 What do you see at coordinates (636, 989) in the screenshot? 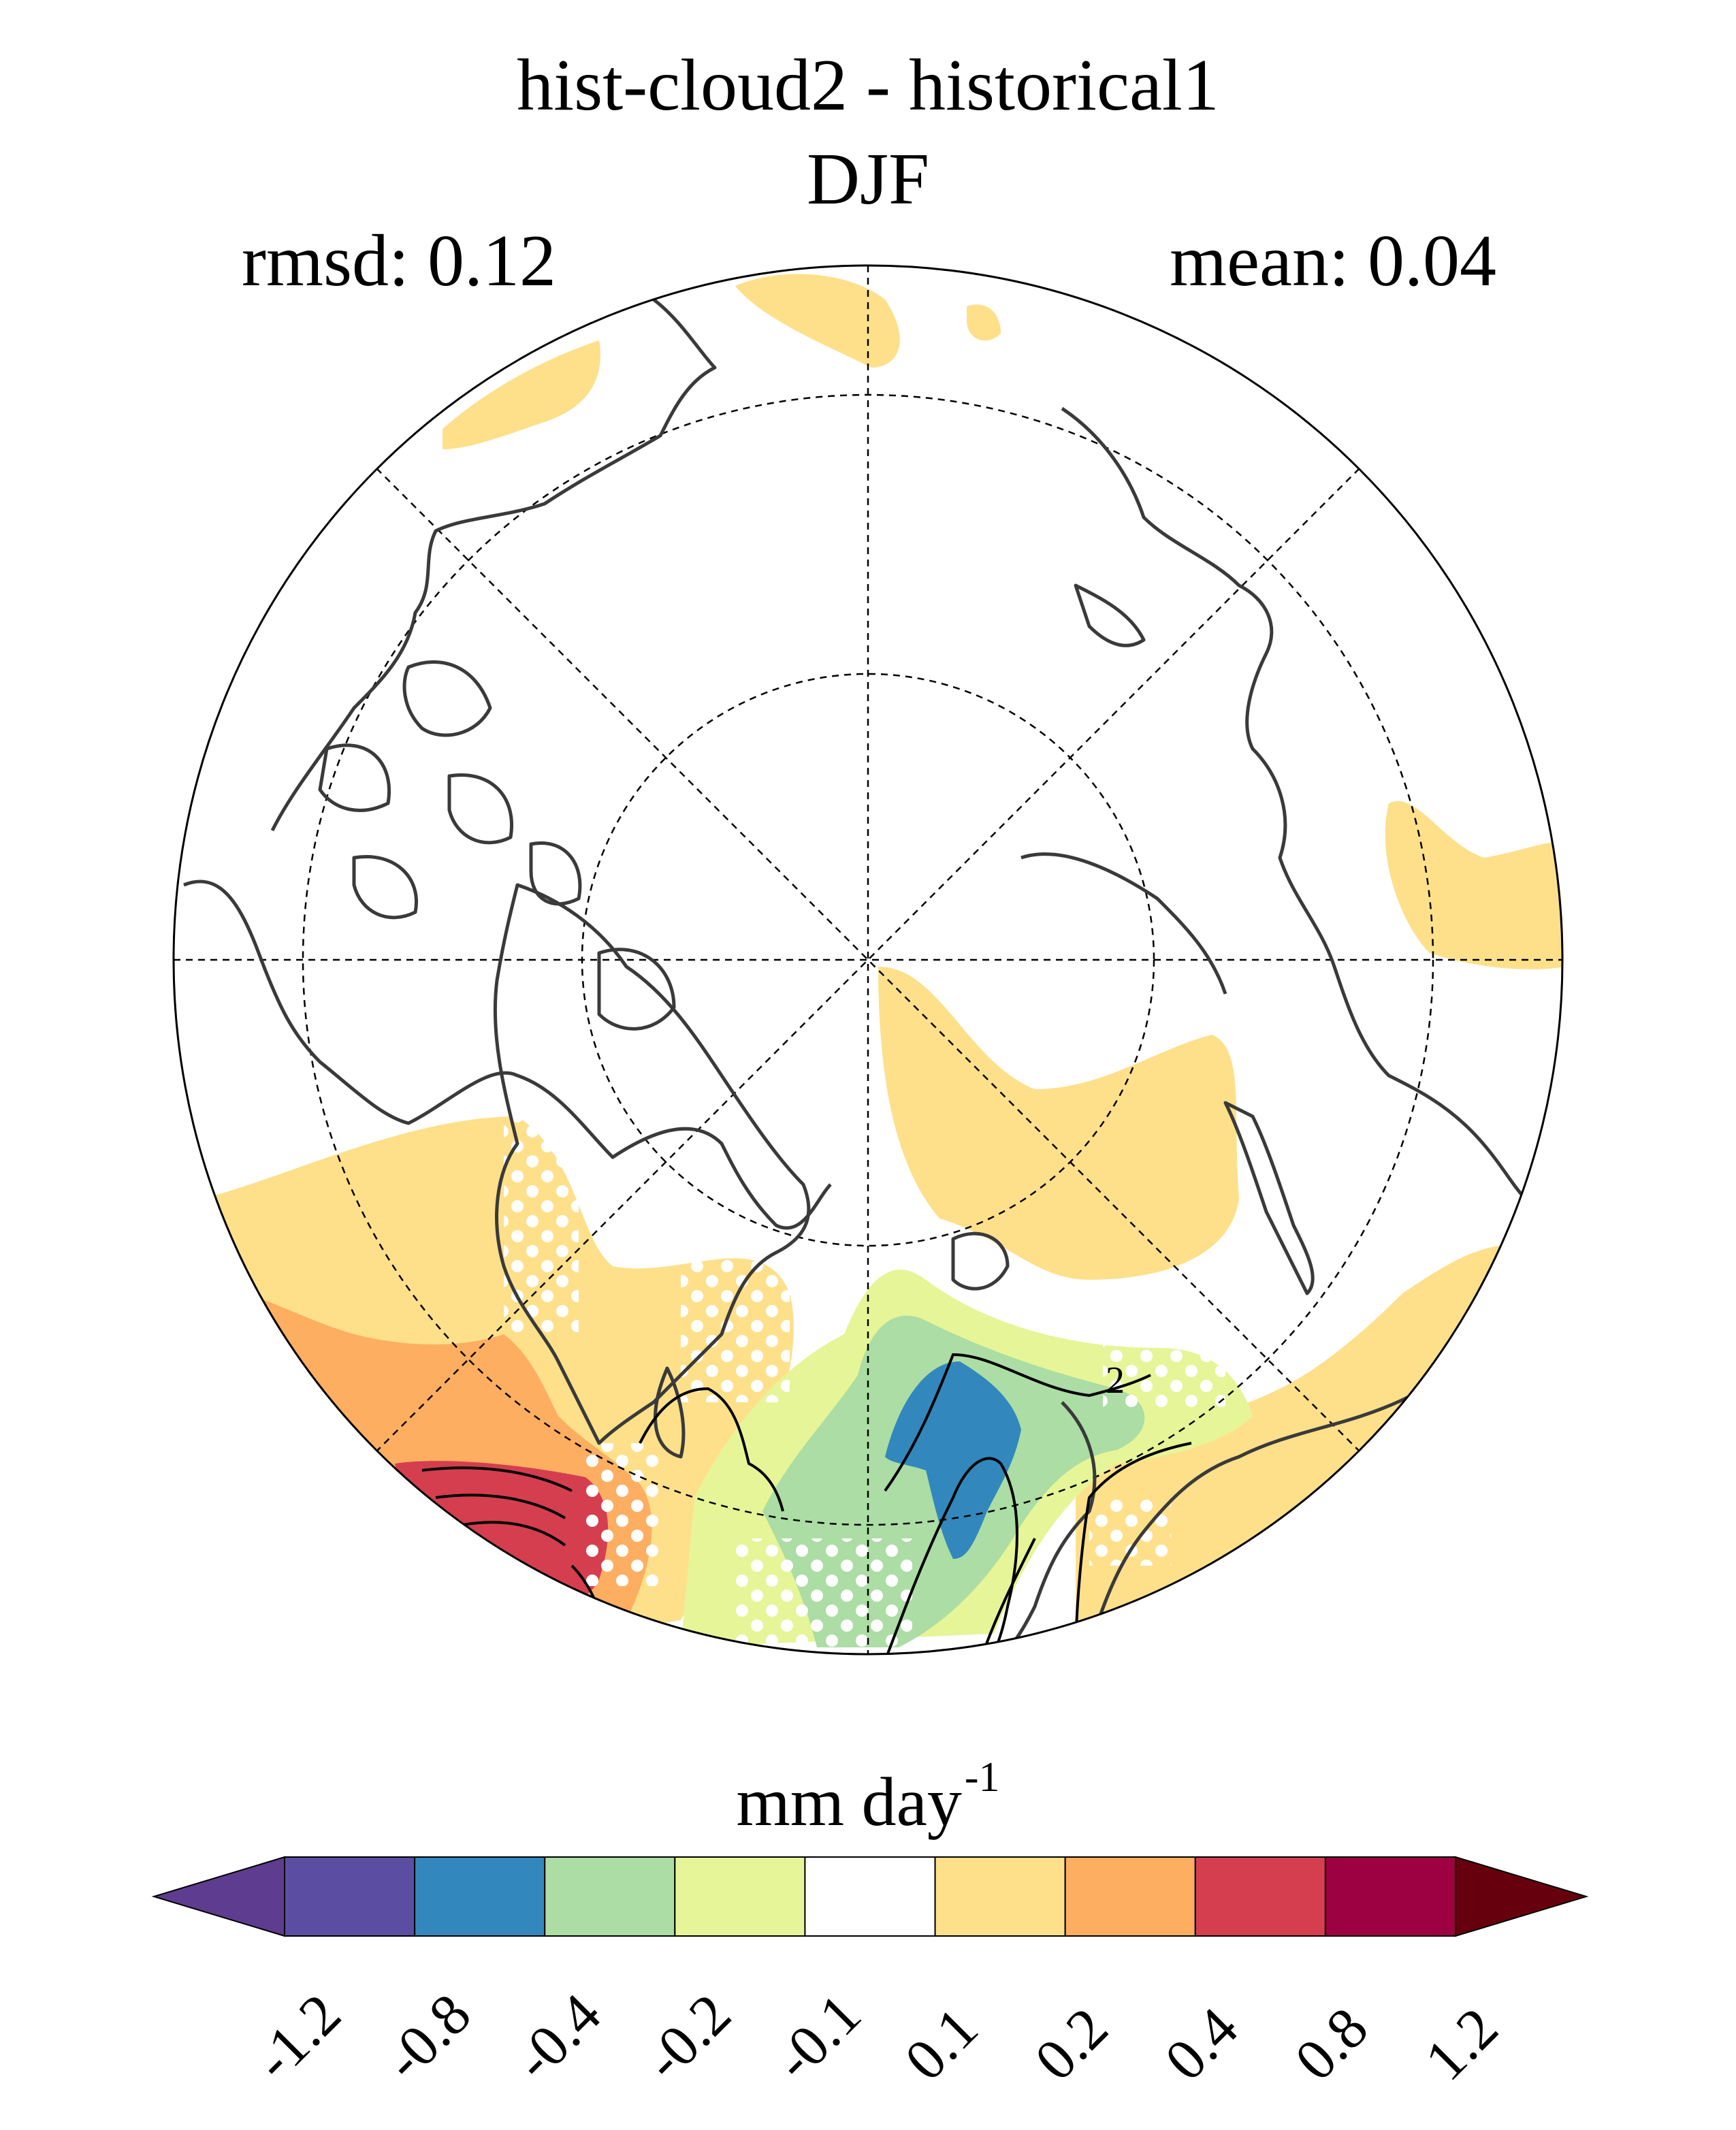
I see `coastline-baffin` at bounding box center [636, 989].